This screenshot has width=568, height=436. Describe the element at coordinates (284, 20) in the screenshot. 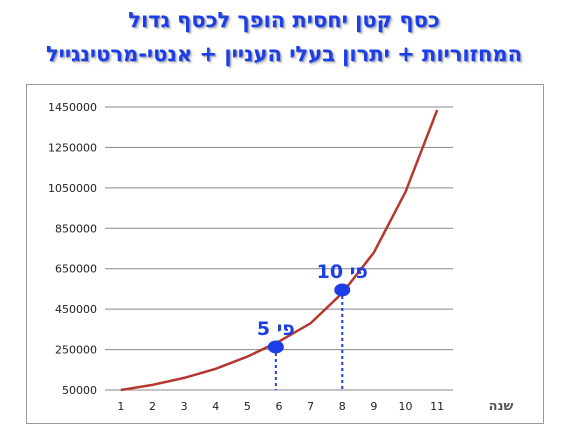

I see `chart-title-line-1: כסף קטן יחסית הופך לכסף גדול` at that location.